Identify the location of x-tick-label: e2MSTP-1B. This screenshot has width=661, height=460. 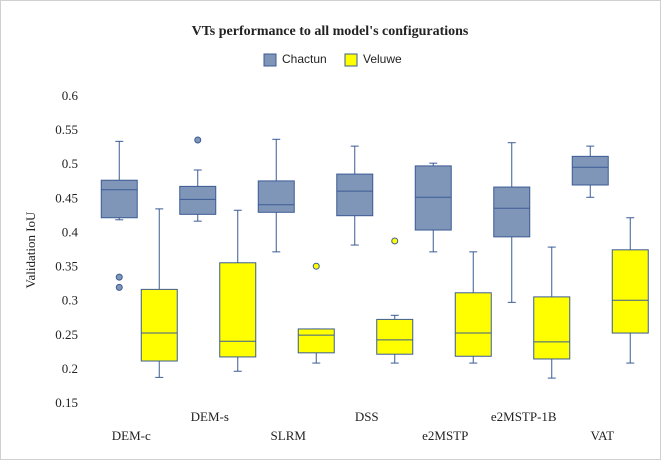
(524, 416).